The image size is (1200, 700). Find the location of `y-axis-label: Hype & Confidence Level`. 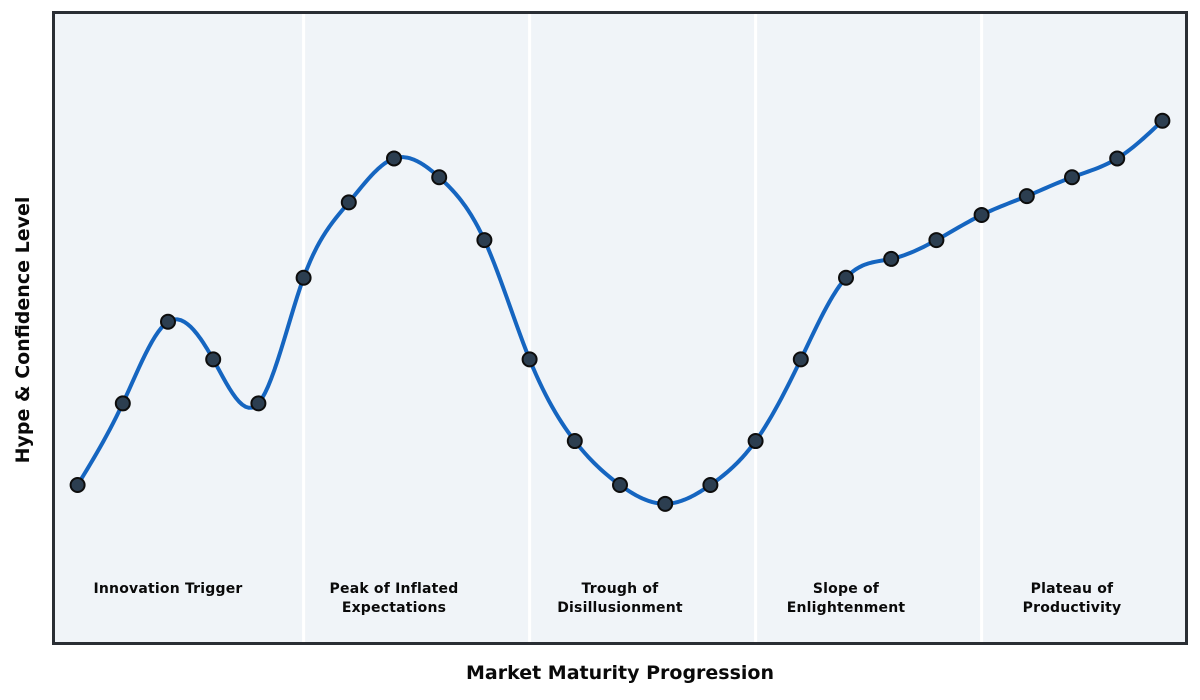

y-axis-label: Hype & Confidence Level is located at coordinates (23, 330).